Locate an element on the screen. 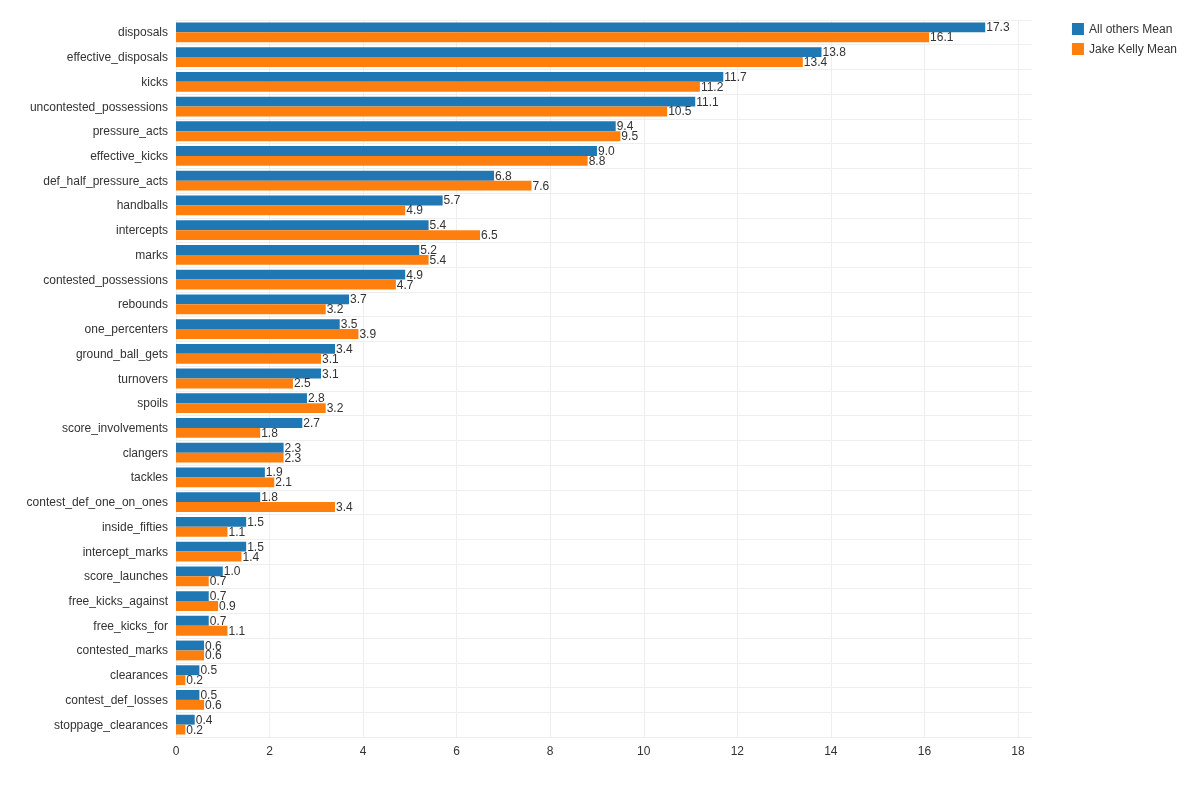 This screenshot has width=1200, height=800. y-tick-label: handballs is located at coordinates (142, 205).